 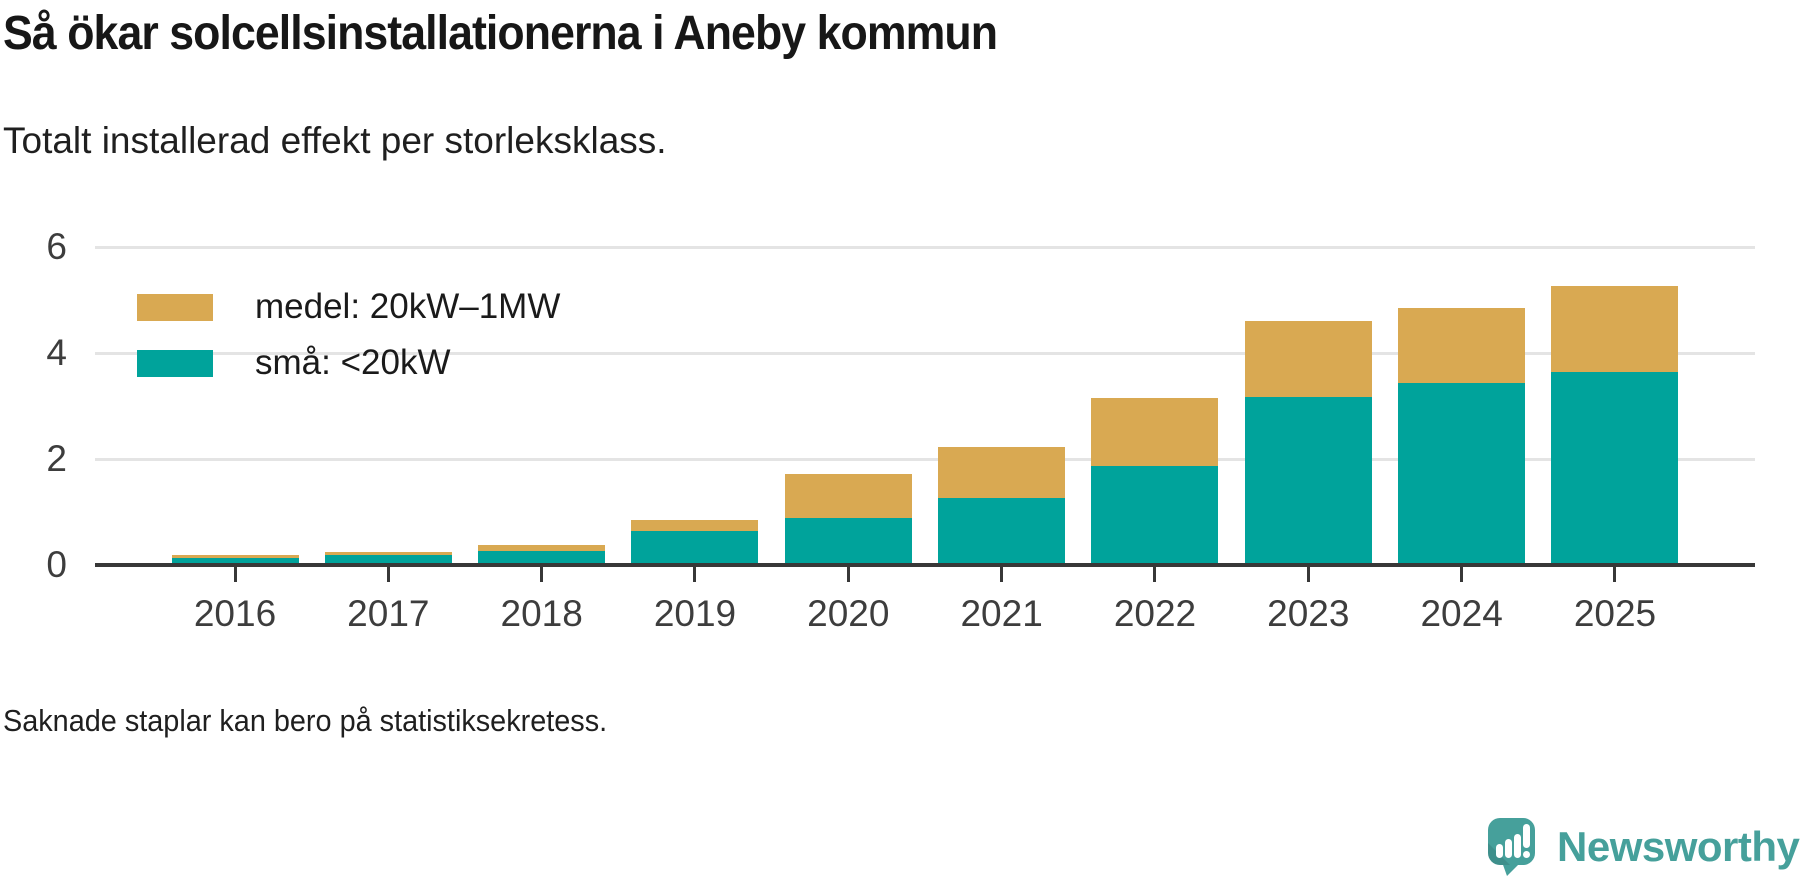 I want to click on bar-segment-2025-medel, so click(x=1615, y=328).